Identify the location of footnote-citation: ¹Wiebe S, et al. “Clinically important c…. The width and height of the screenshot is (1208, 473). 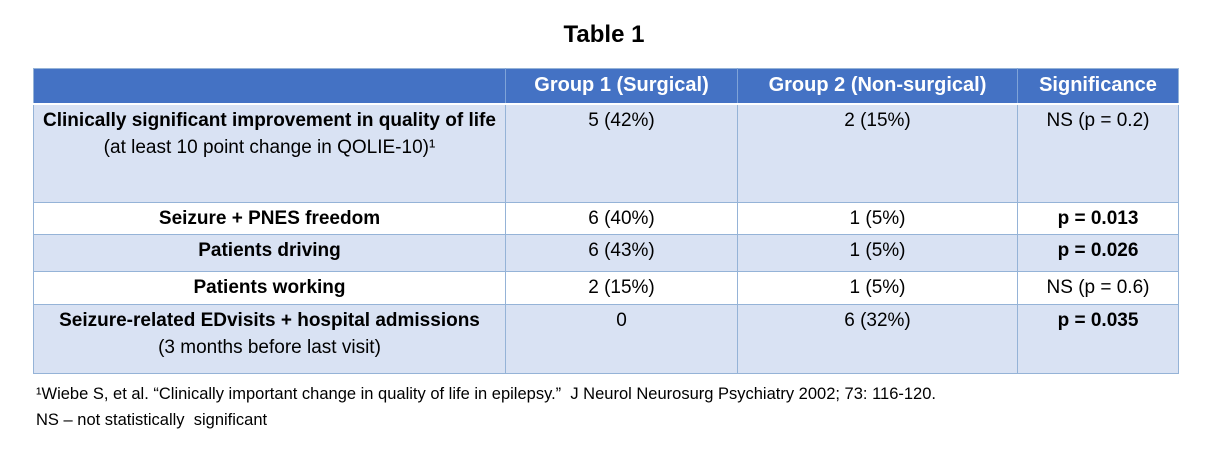
(486, 394).